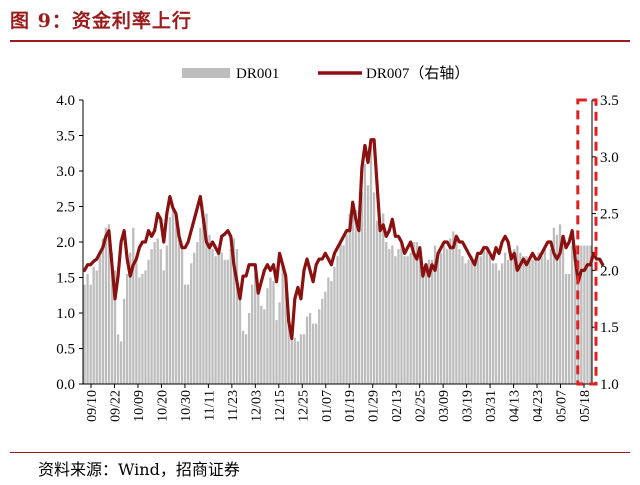  Describe the element at coordinates (280, 406) in the screenshot. I see `x-tick-label: 12/15` at that location.